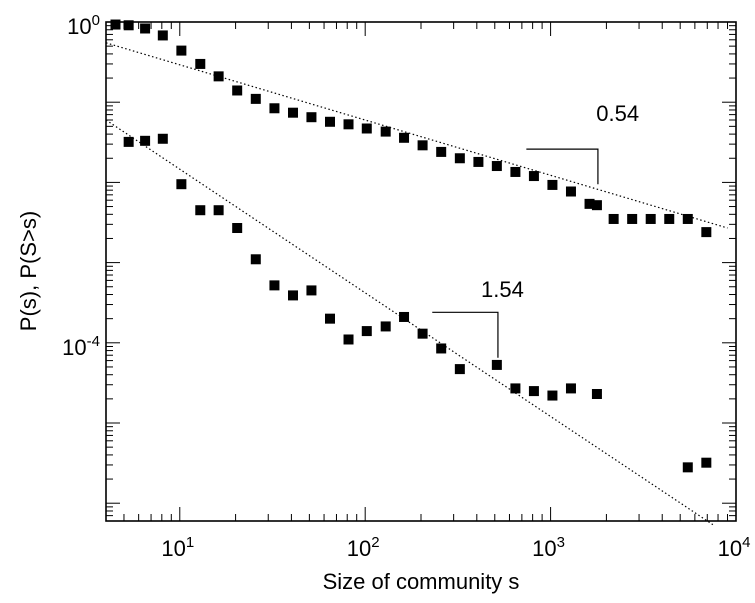 The image size is (755, 603). I want to click on x-axis-label: Size of community s, so click(421, 581).